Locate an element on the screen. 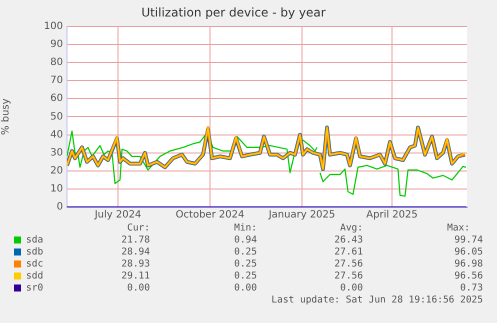 The width and height of the screenshot is (497, 323). text: Avg: is located at coordinates (351, 228).